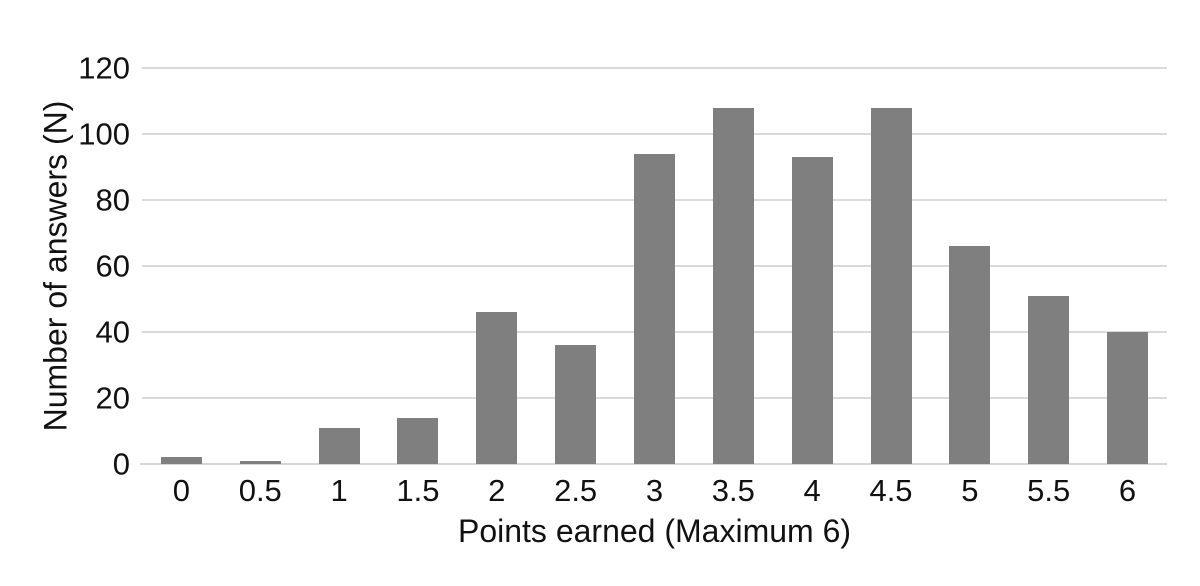  I want to click on x-tick-label: 3.5, so click(733, 490).